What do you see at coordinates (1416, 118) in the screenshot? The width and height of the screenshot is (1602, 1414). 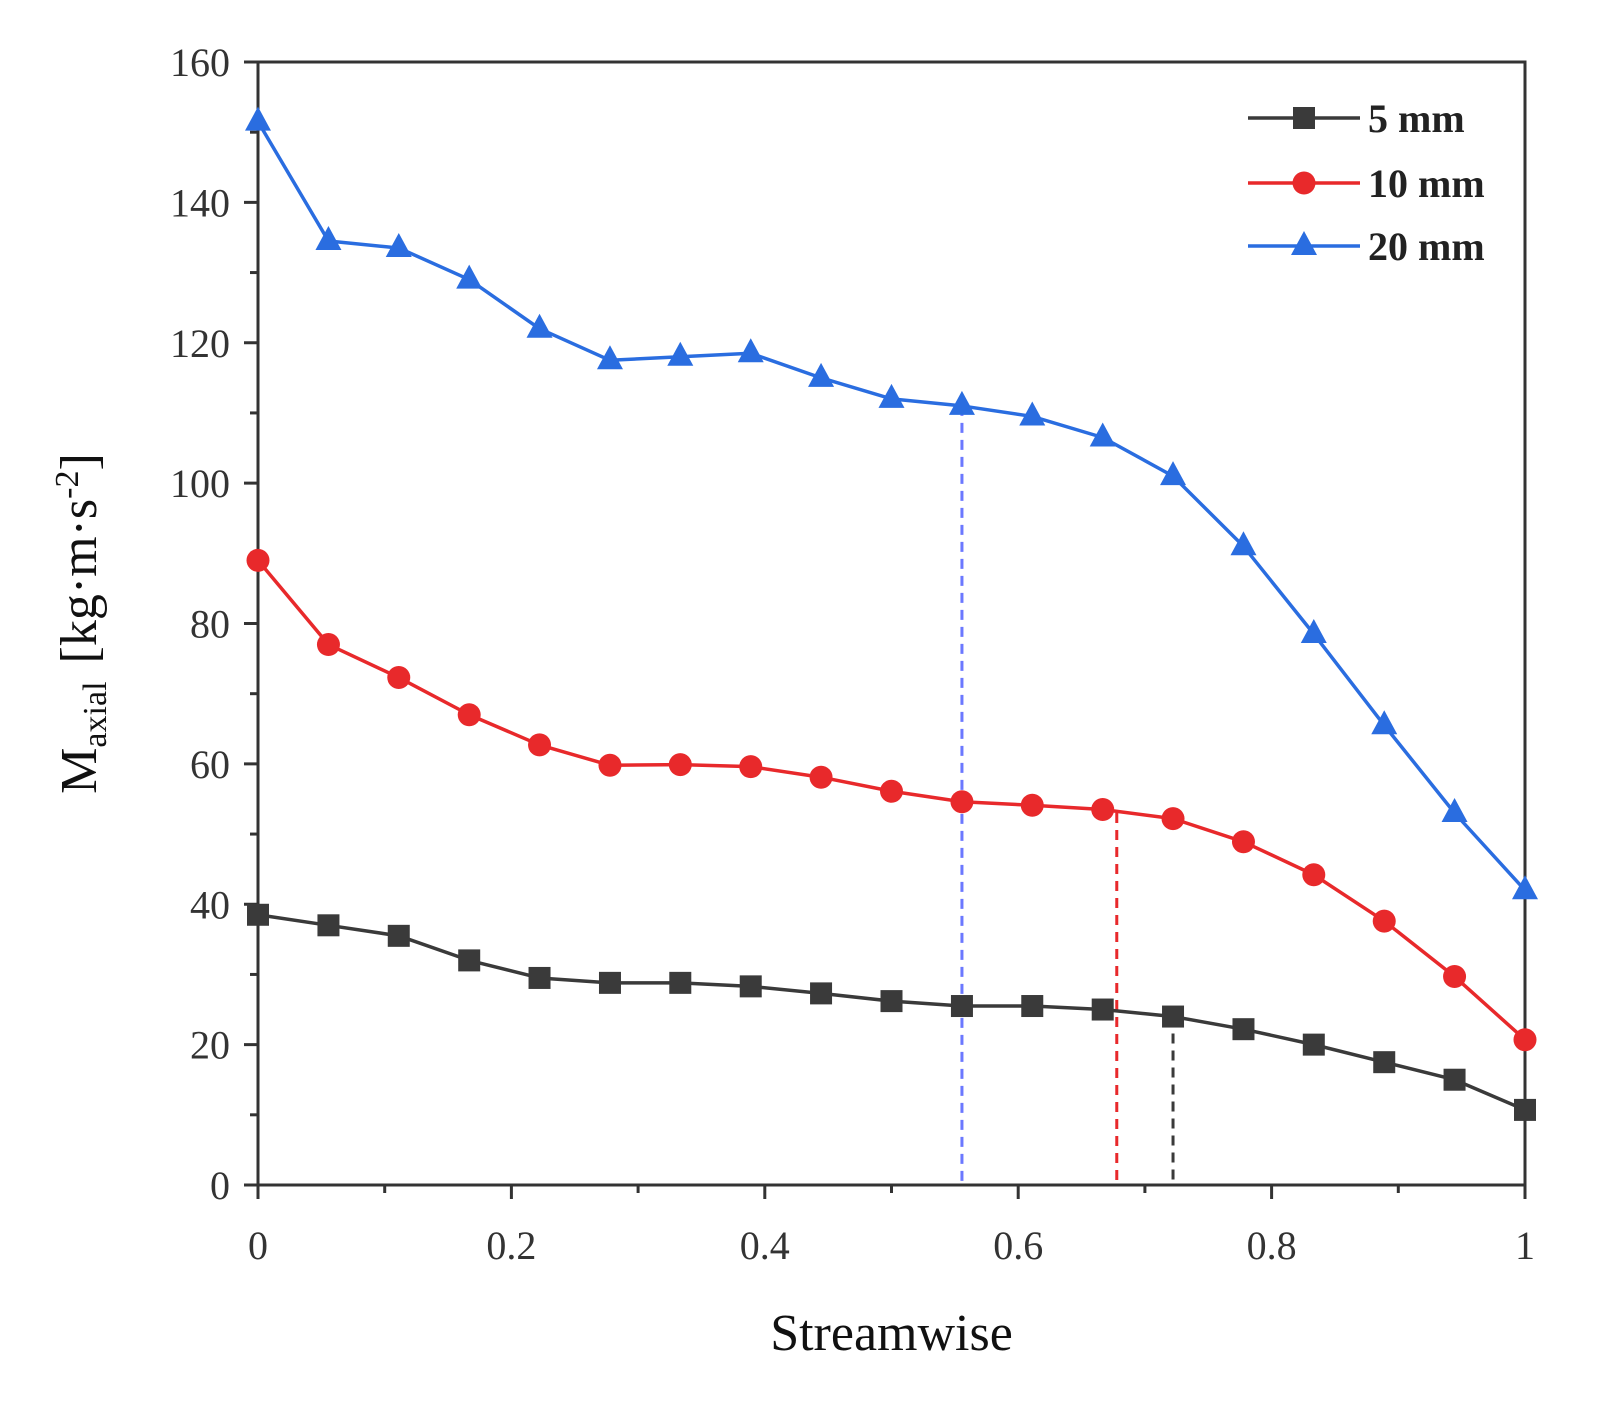 I see `legend-label: 5 mm` at bounding box center [1416, 118].